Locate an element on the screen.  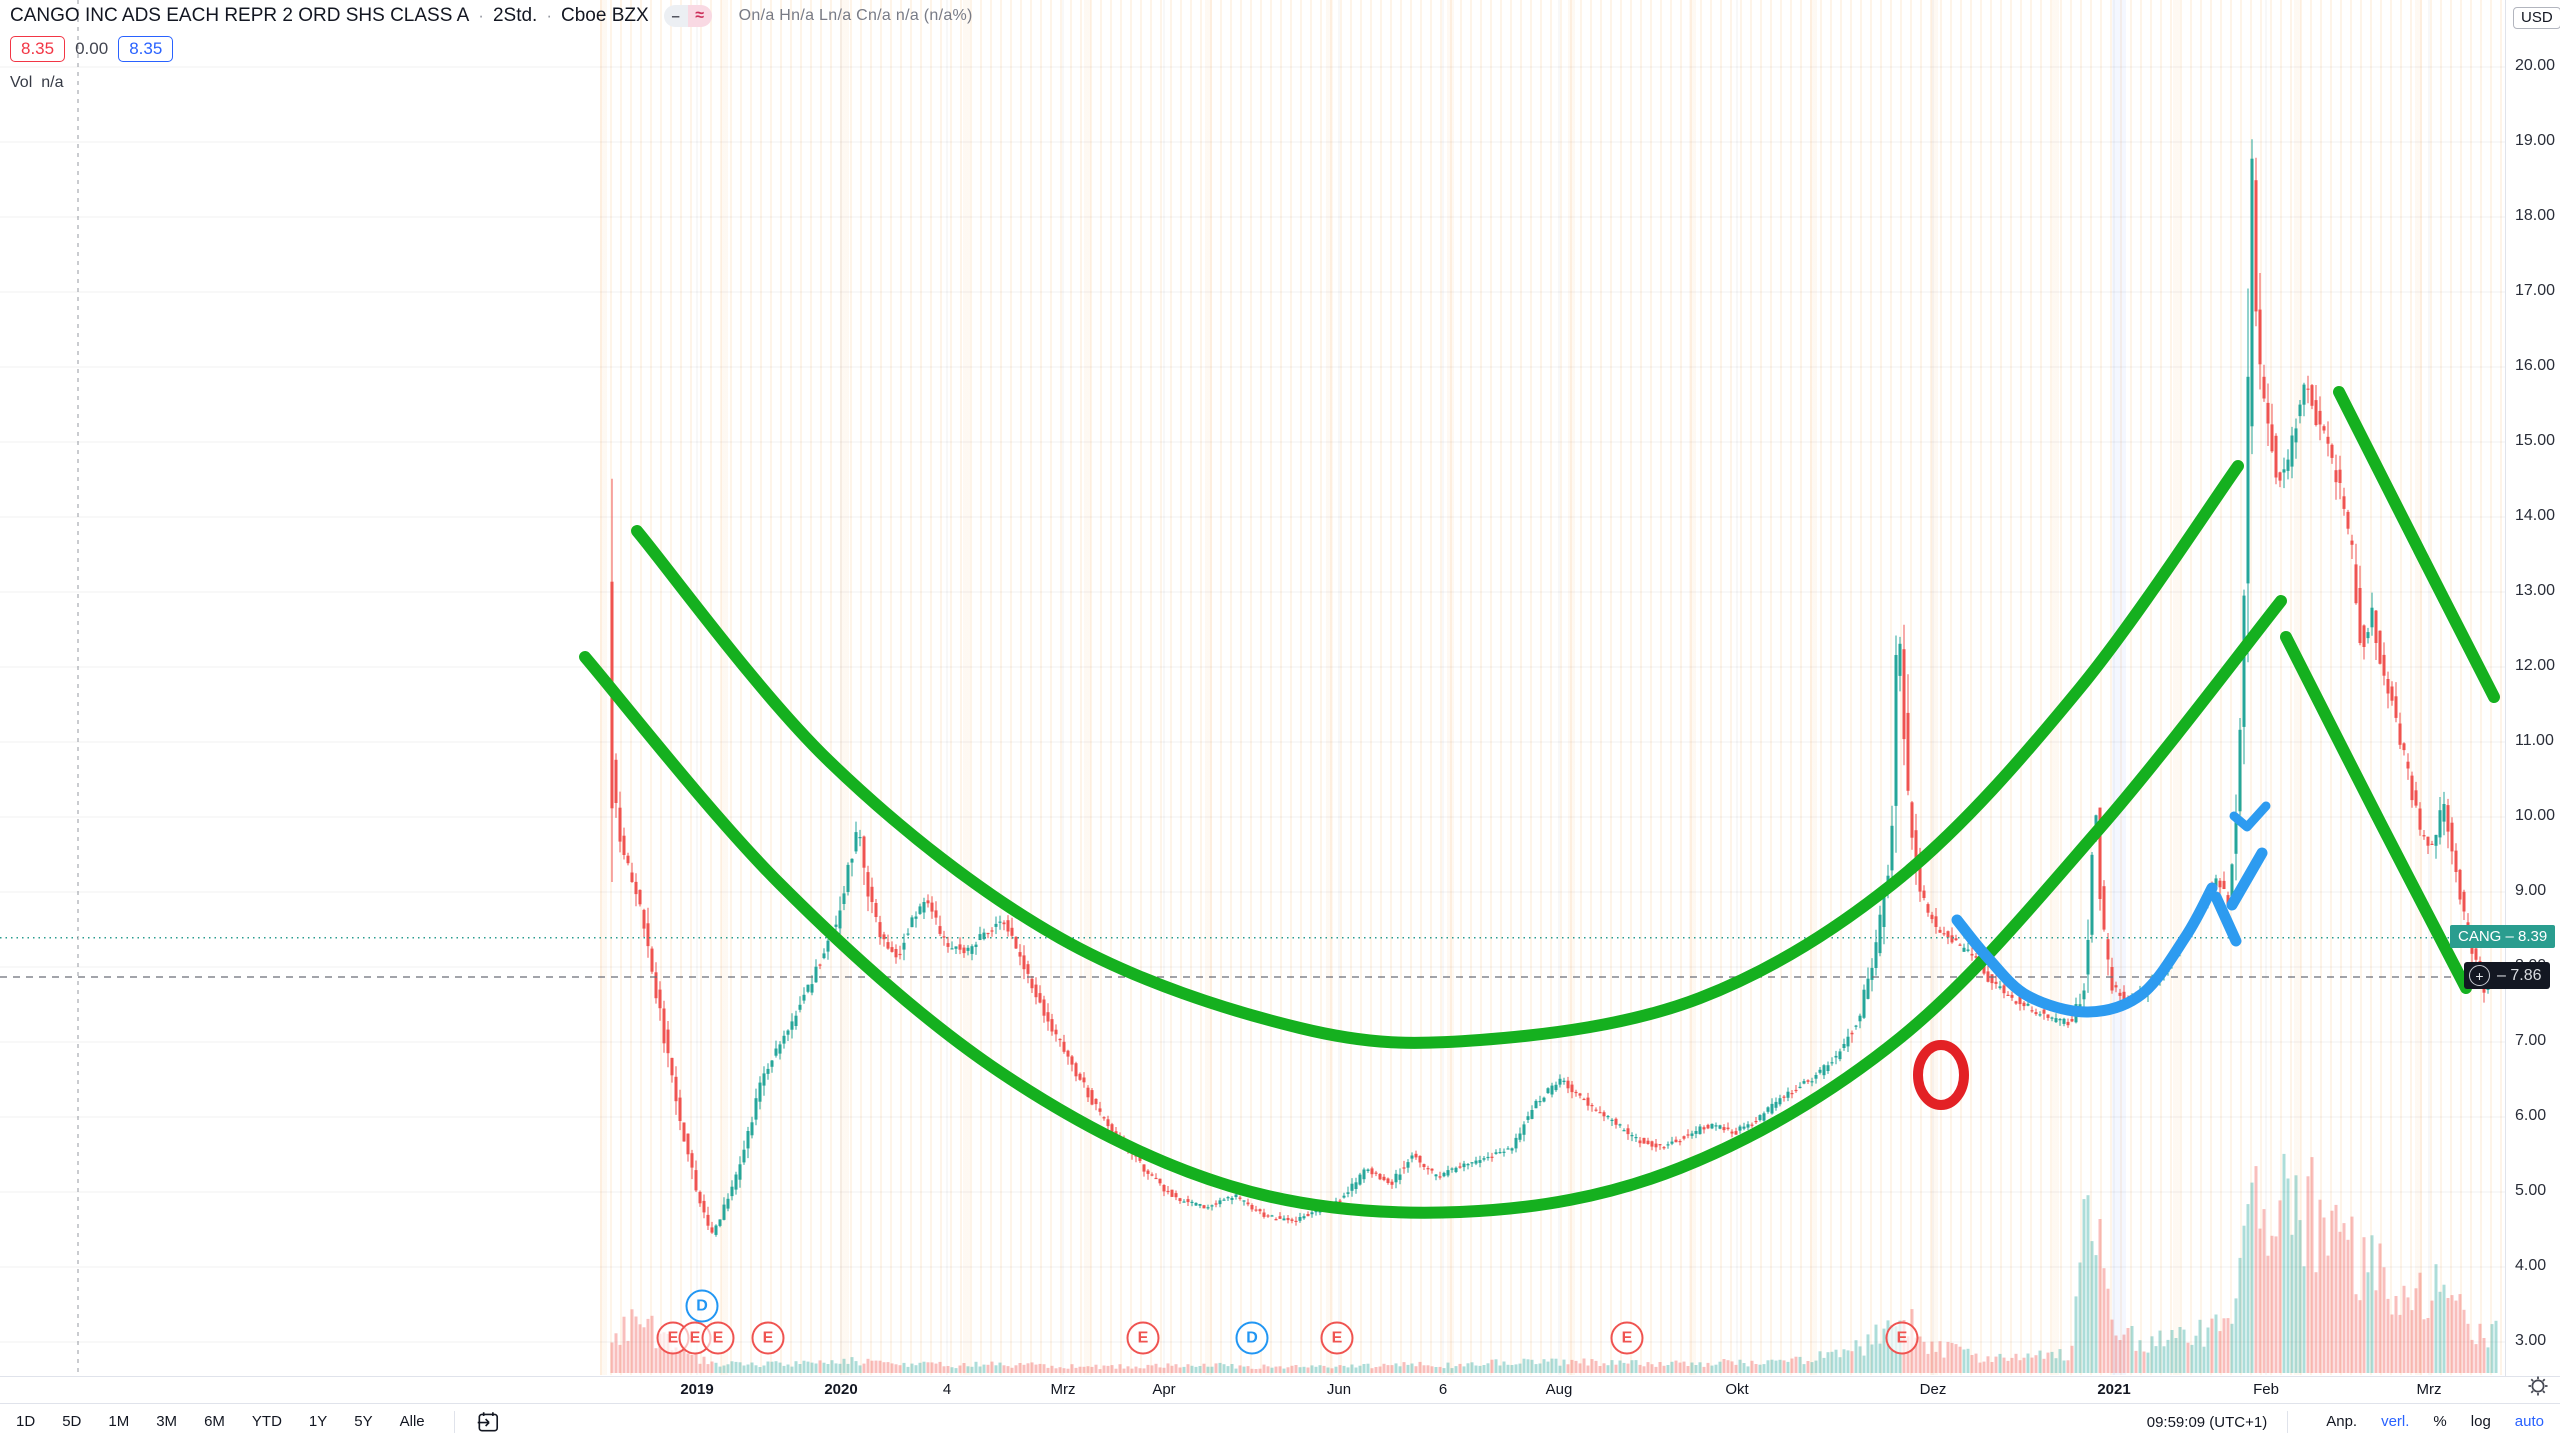
price-axis-label: 4.00 is located at coordinates (2531, 1265).